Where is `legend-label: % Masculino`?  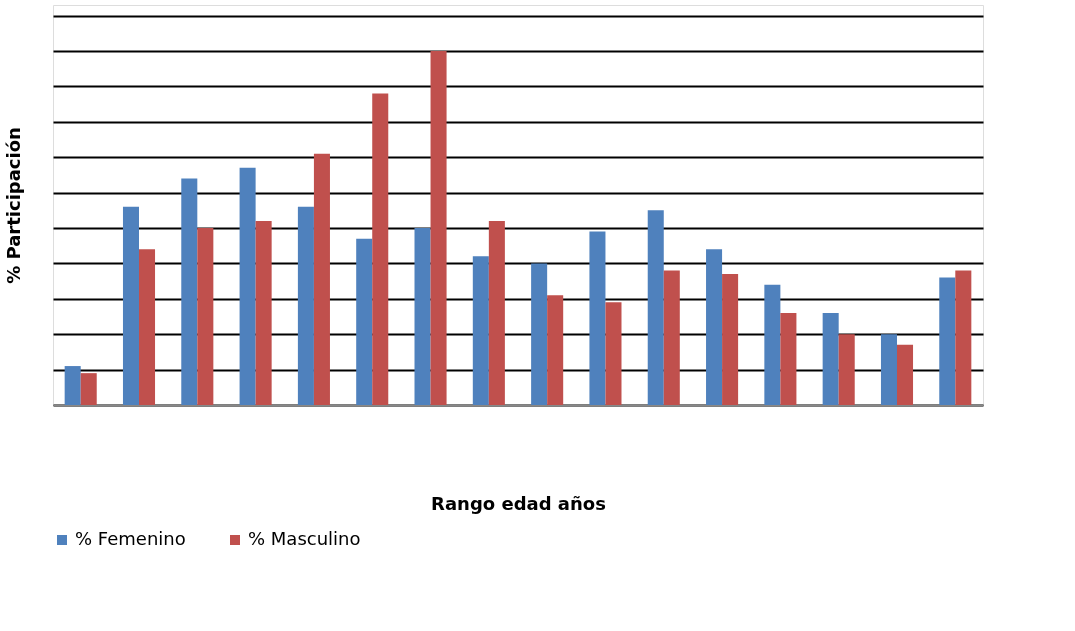
legend-label: % Masculino is located at coordinates (304, 538).